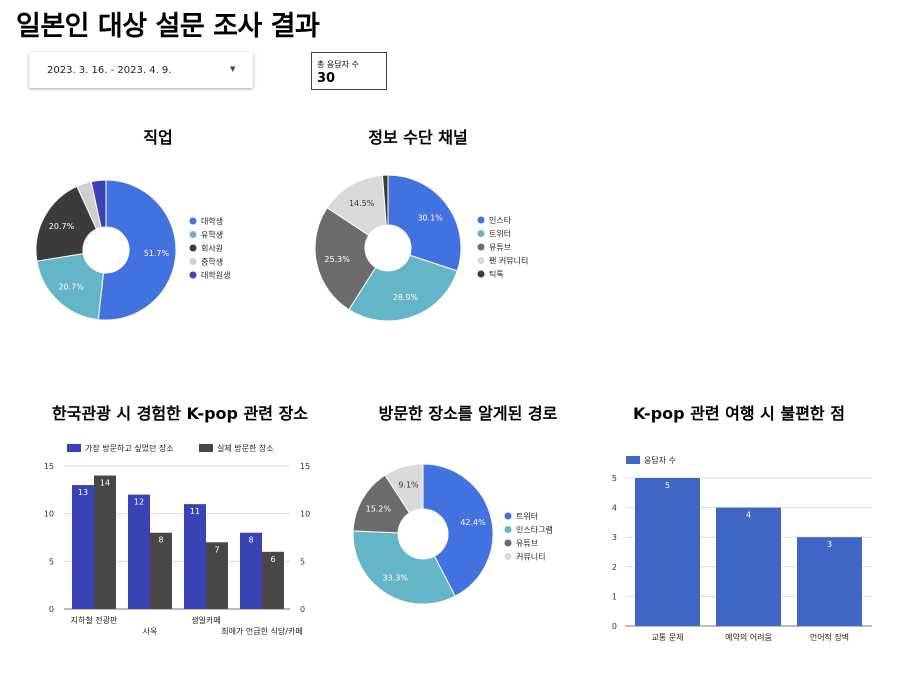  What do you see at coordinates (216, 549) in the screenshot?
I see `bar-value-label: 7` at bounding box center [216, 549].